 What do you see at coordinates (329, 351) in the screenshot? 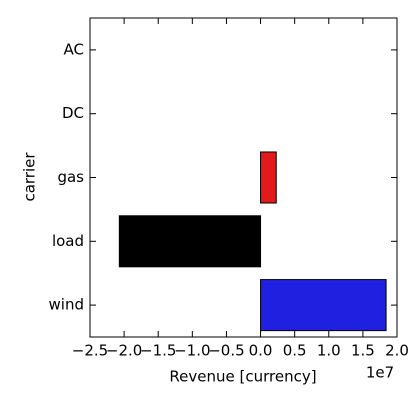
I see `x-tick-label: 1.0` at bounding box center [329, 351].